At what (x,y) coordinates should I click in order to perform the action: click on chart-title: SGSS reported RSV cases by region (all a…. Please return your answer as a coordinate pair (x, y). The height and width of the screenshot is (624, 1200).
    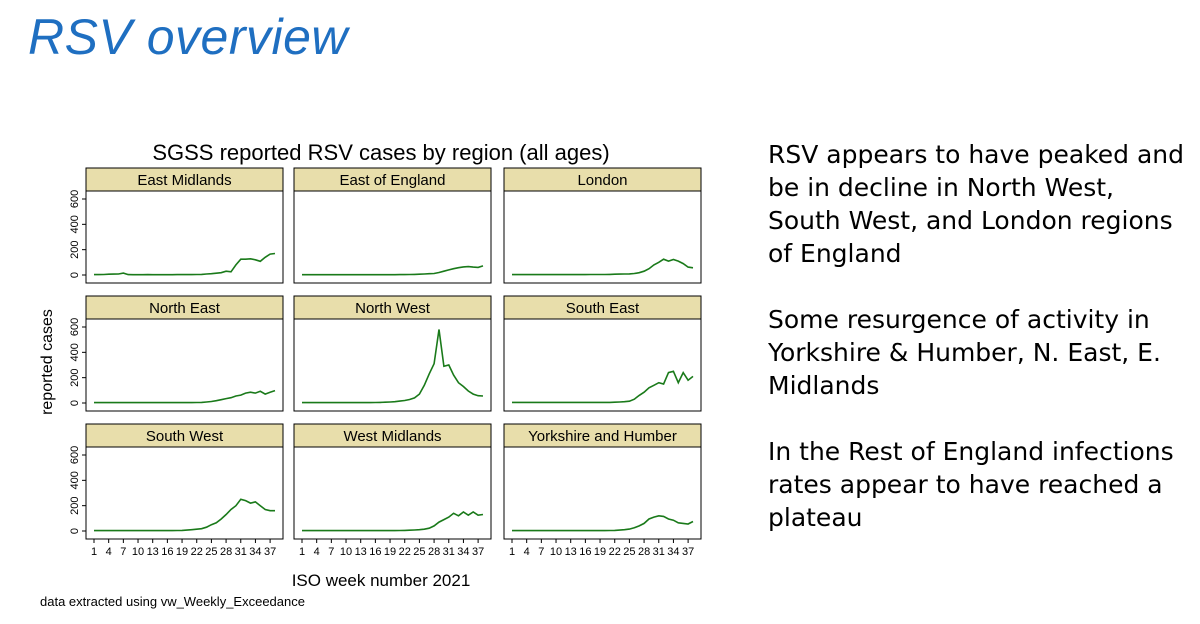
    Looking at the image, I should click on (380, 152).